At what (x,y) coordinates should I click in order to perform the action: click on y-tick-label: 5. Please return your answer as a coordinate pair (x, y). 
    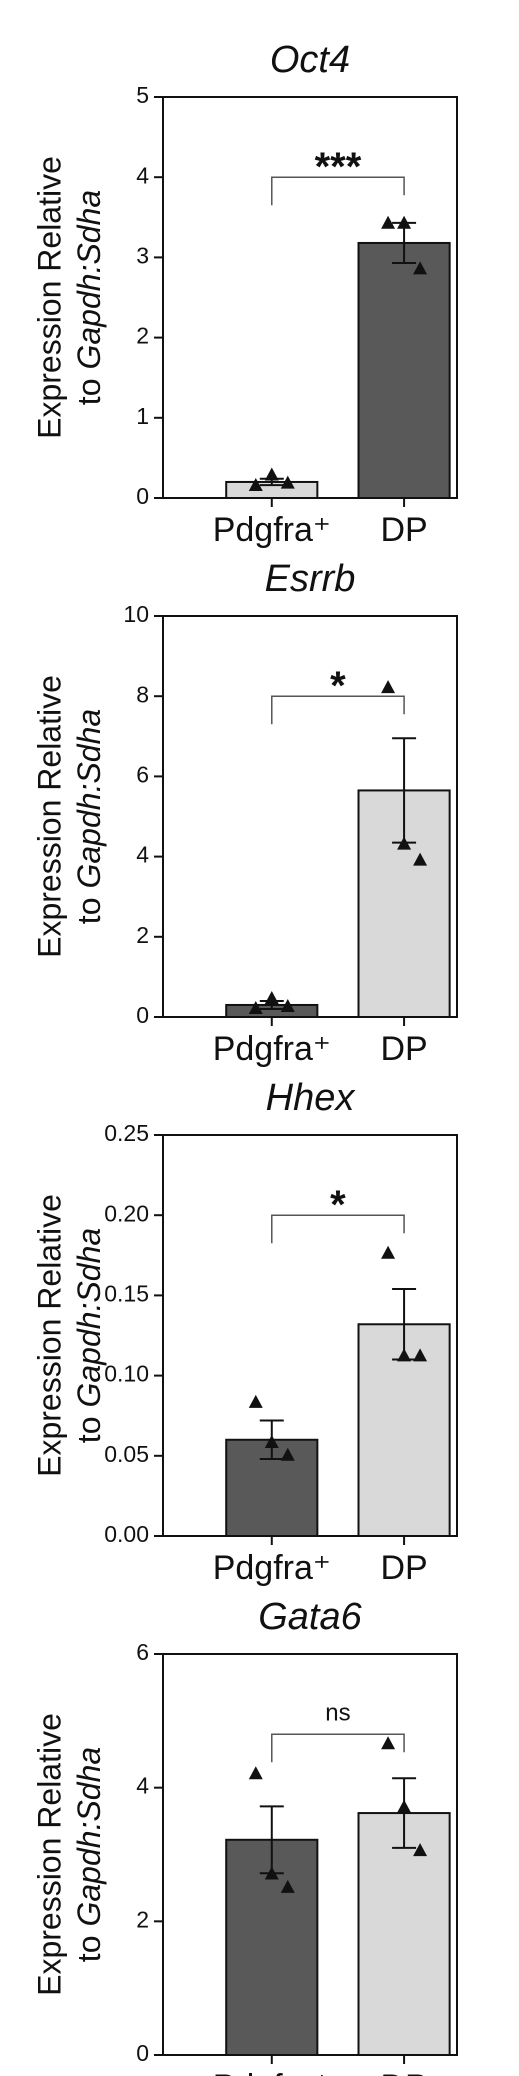
    Looking at the image, I should click on (142, 95).